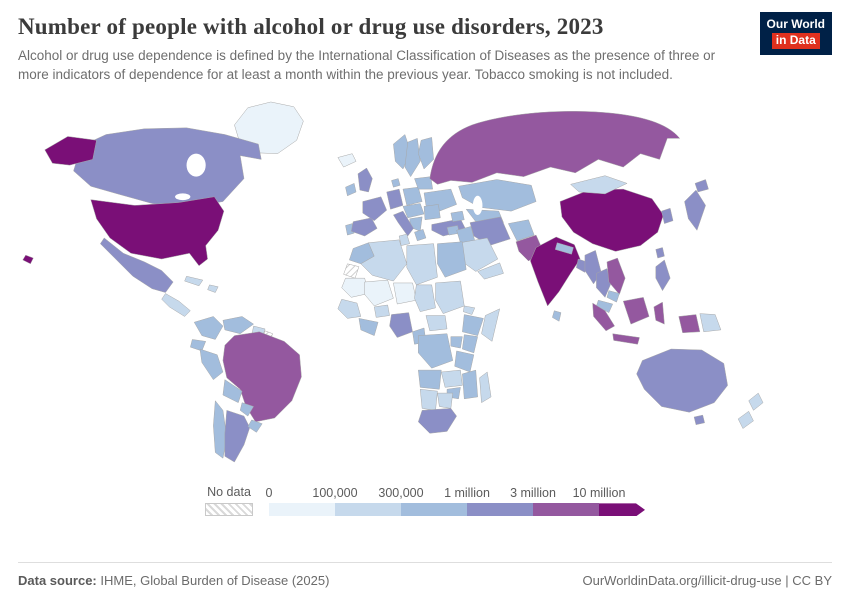  Describe the element at coordinates (473, 325) in the screenshot. I see `country-ethiopia` at that location.